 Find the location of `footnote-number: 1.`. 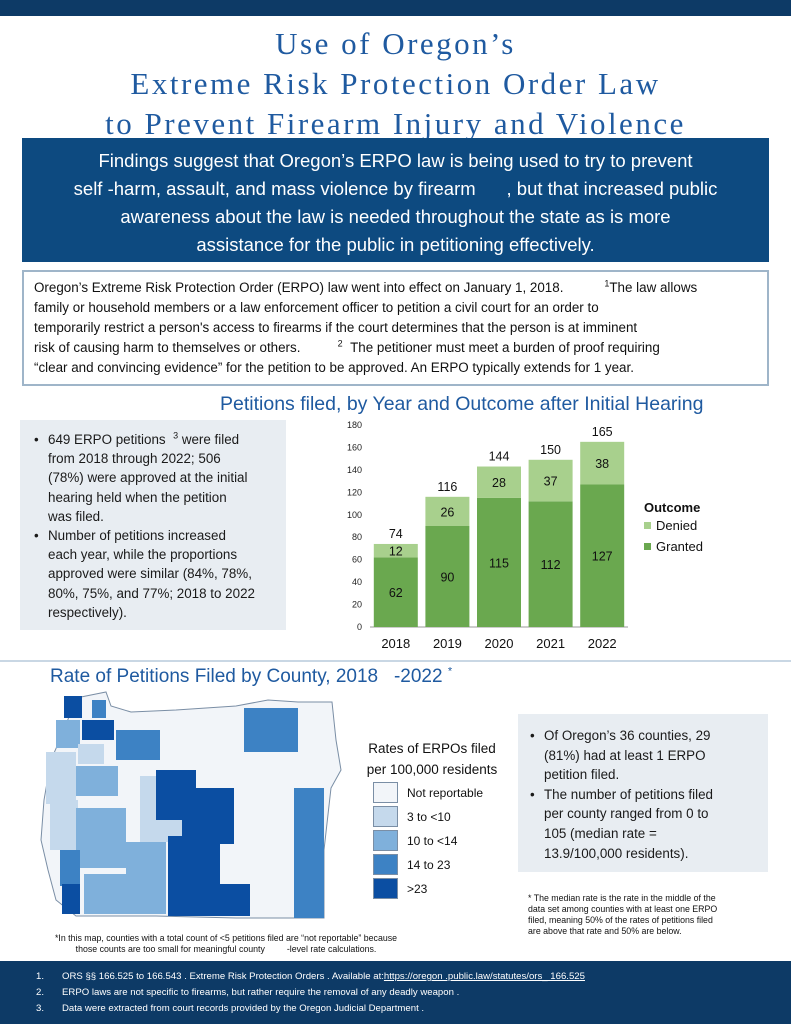

footnote-number: 1. is located at coordinates (40, 976).